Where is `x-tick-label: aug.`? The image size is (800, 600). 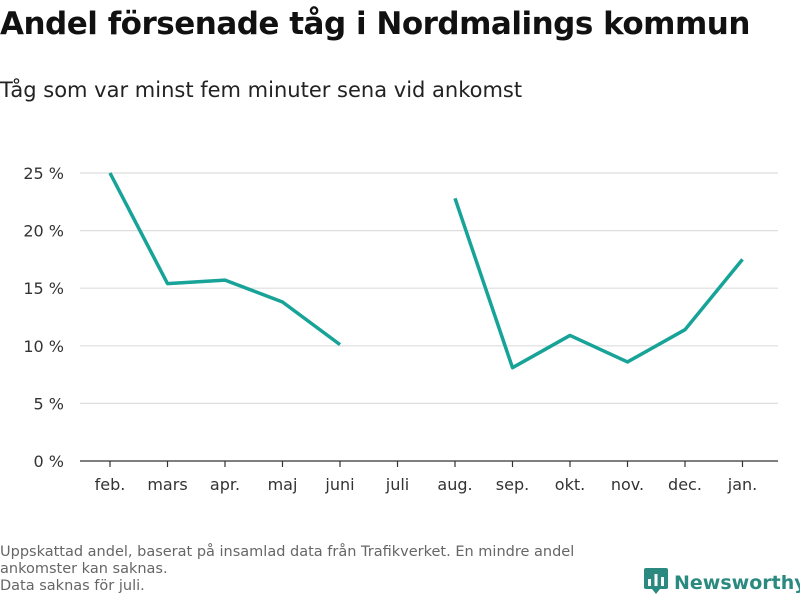 x-tick-label: aug. is located at coordinates (454, 484).